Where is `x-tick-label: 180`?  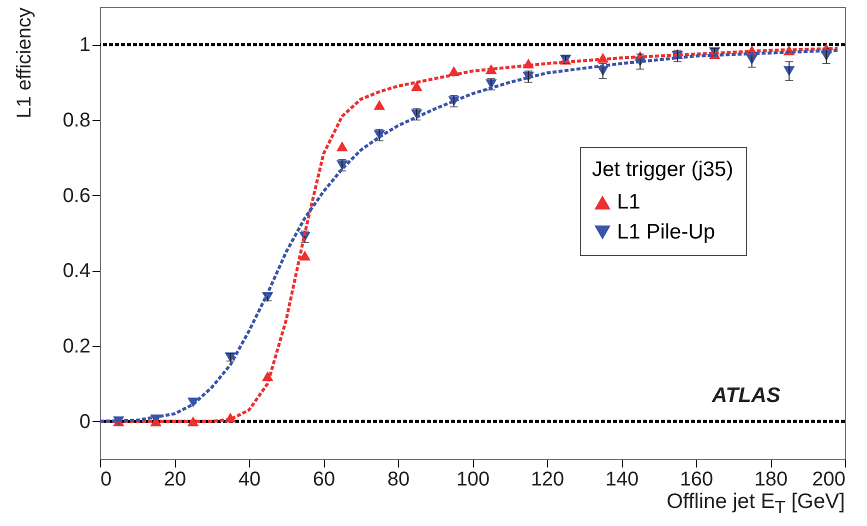 x-tick-label: 180 is located at coordinates (771, 479).